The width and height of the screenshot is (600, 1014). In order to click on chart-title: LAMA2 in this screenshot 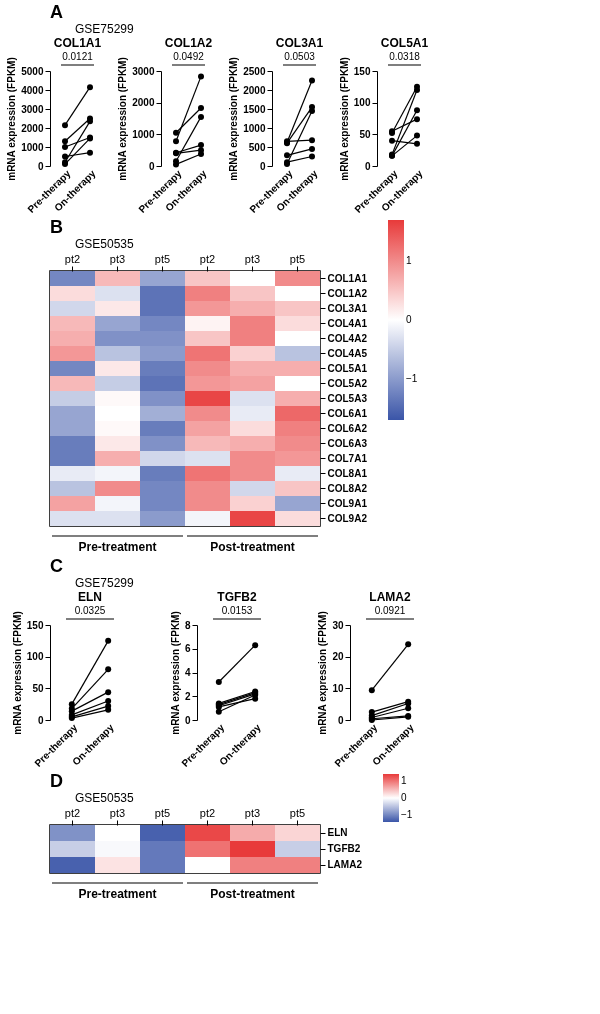, I will do `click(390, 597)`.